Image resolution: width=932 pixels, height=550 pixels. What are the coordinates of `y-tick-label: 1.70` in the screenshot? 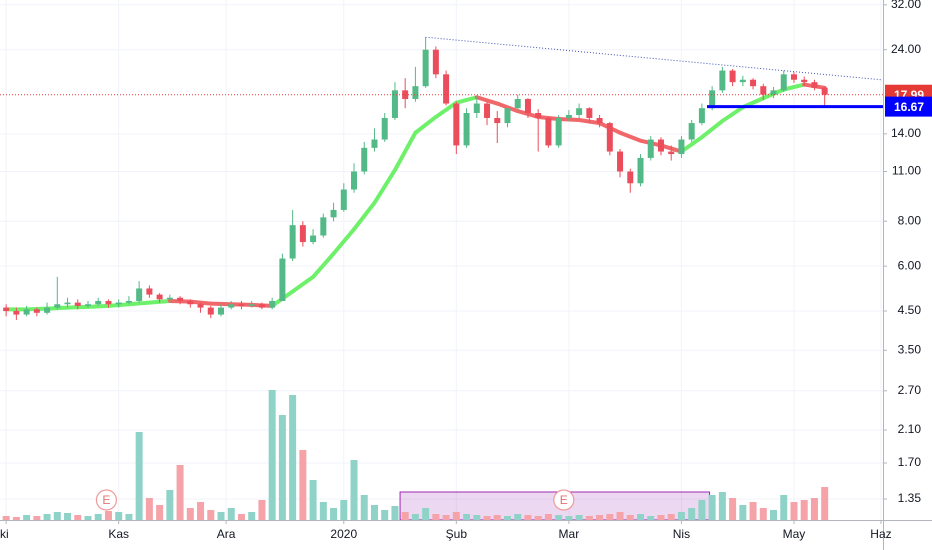 It's located at (910, 462).